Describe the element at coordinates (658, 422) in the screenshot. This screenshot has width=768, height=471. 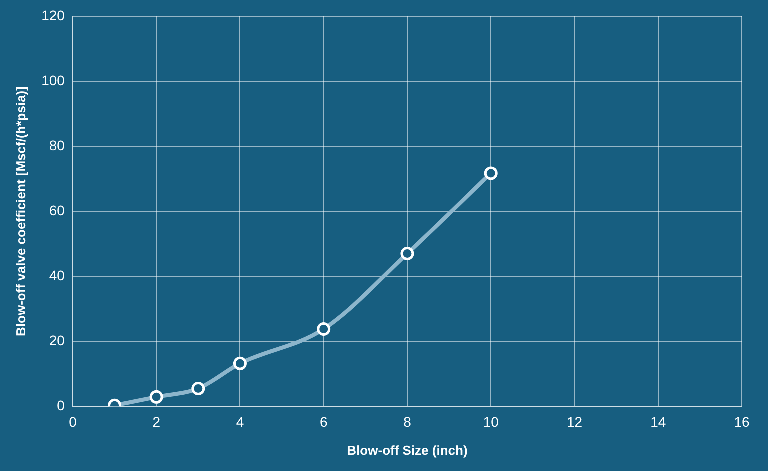
I see `x-tick-label: 14` at that location.